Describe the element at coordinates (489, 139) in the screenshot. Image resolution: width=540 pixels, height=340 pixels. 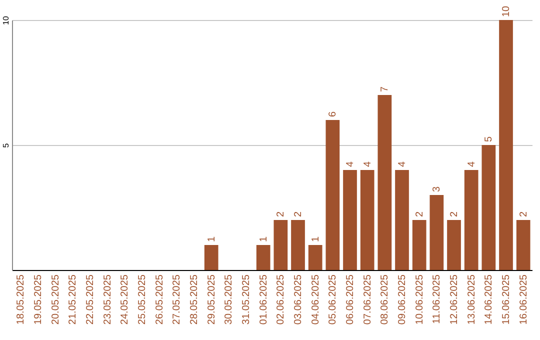
I see `data-label: 5` at that location.